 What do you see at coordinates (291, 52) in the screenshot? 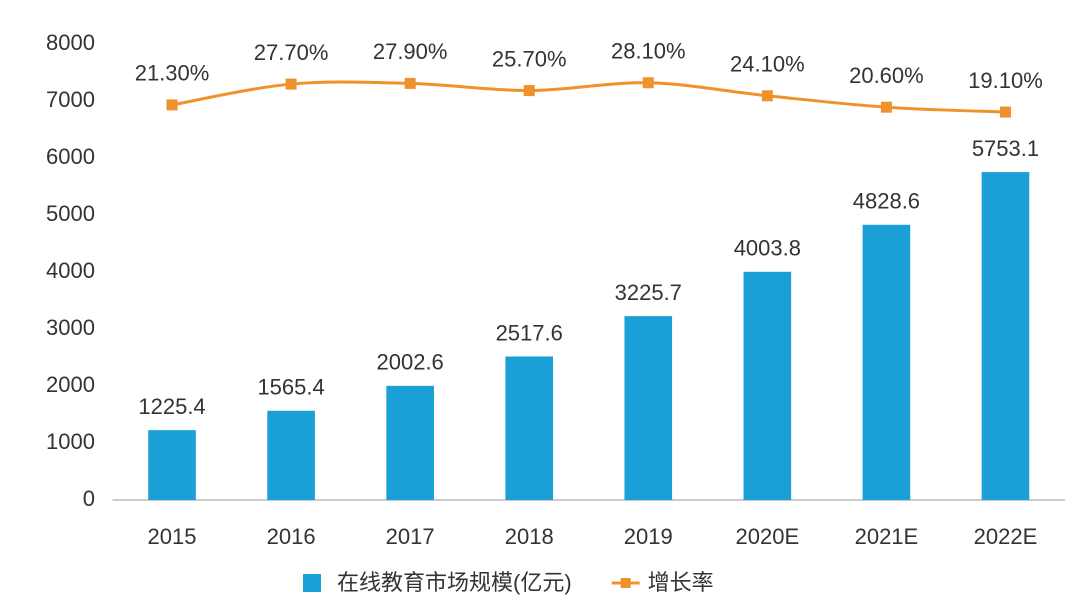
I see `data-label: 27.70%` at bounding box center [291, 52].